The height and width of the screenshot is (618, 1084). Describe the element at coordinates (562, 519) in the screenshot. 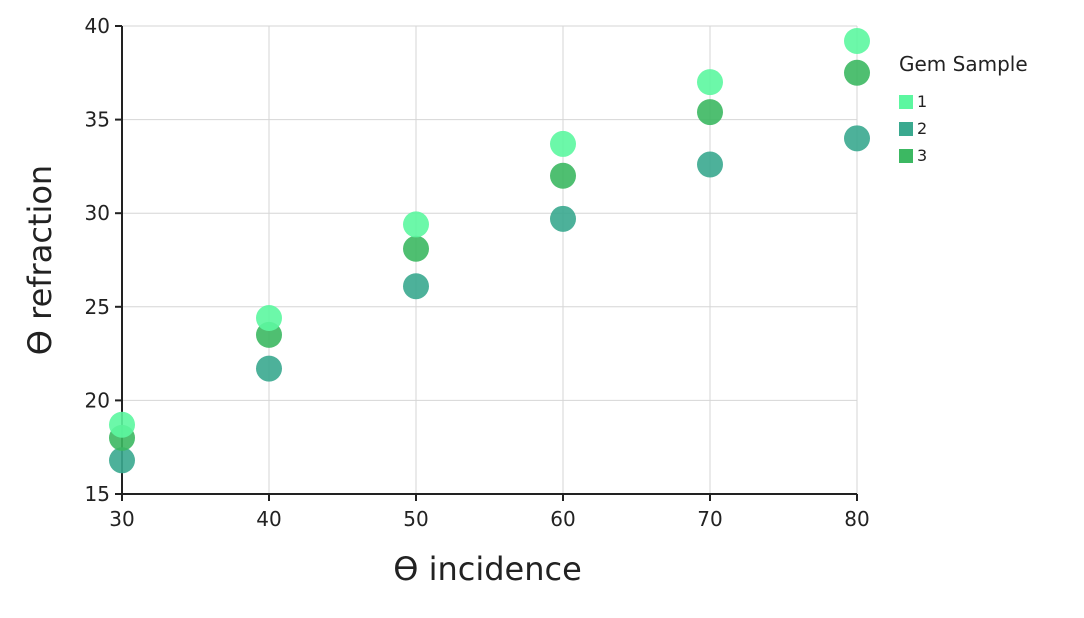

I see `x-tick-label: 60` at that location.